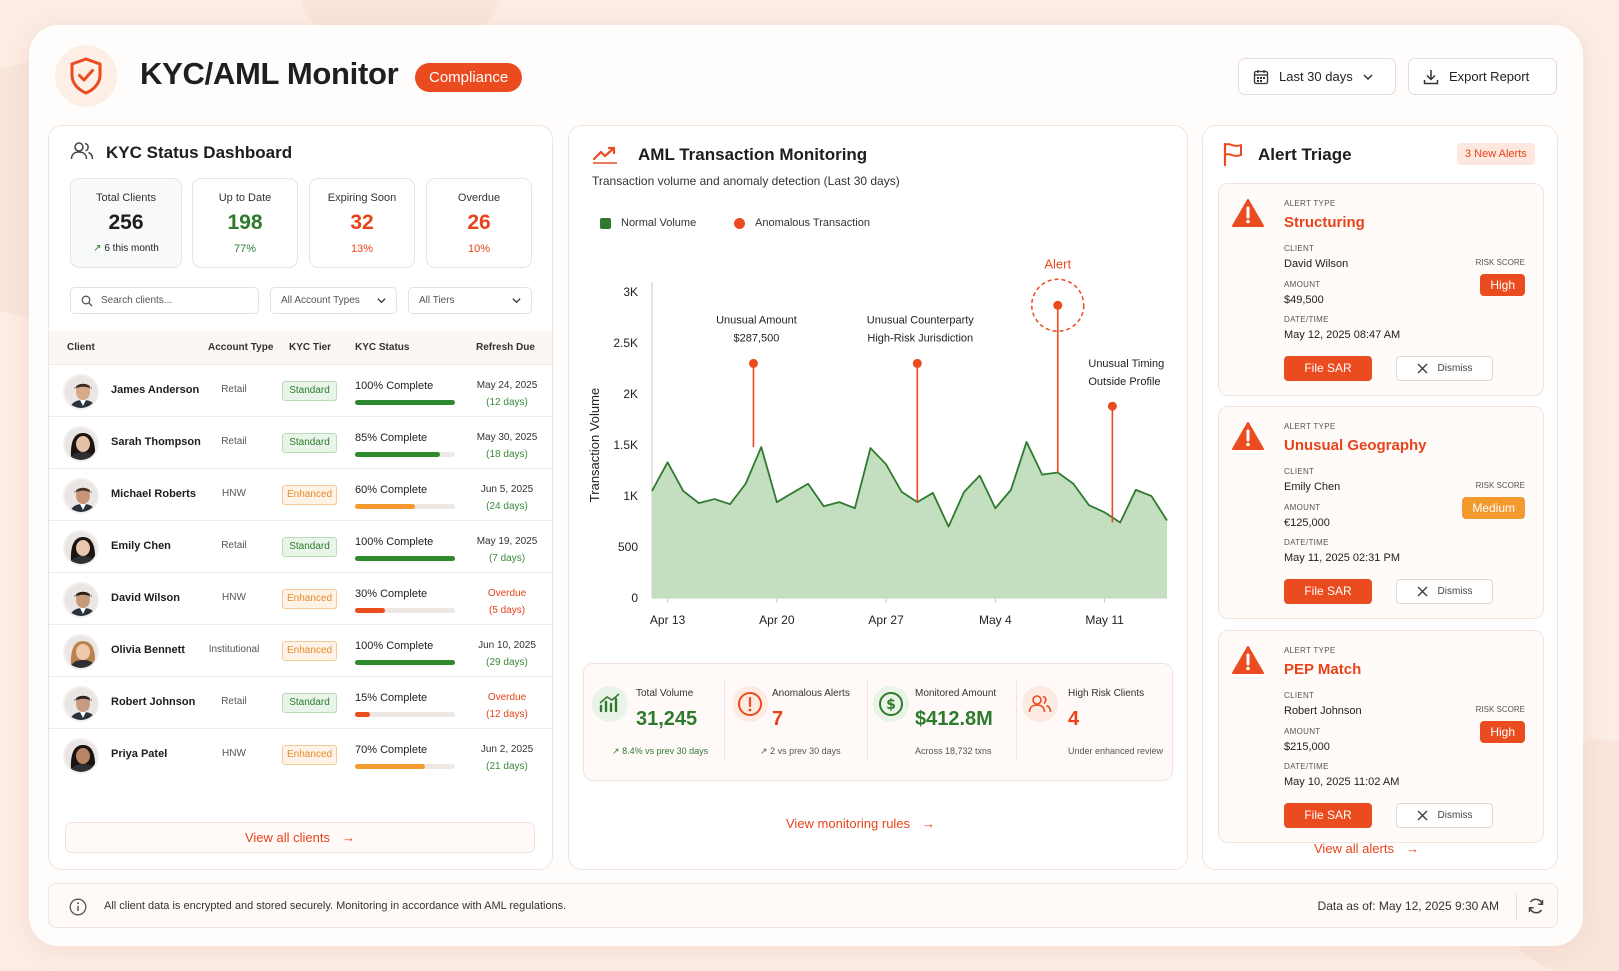 This screenshot has height=971, width=1619. I want to click on refresh-due-days: (24 days), so click(507, 506).